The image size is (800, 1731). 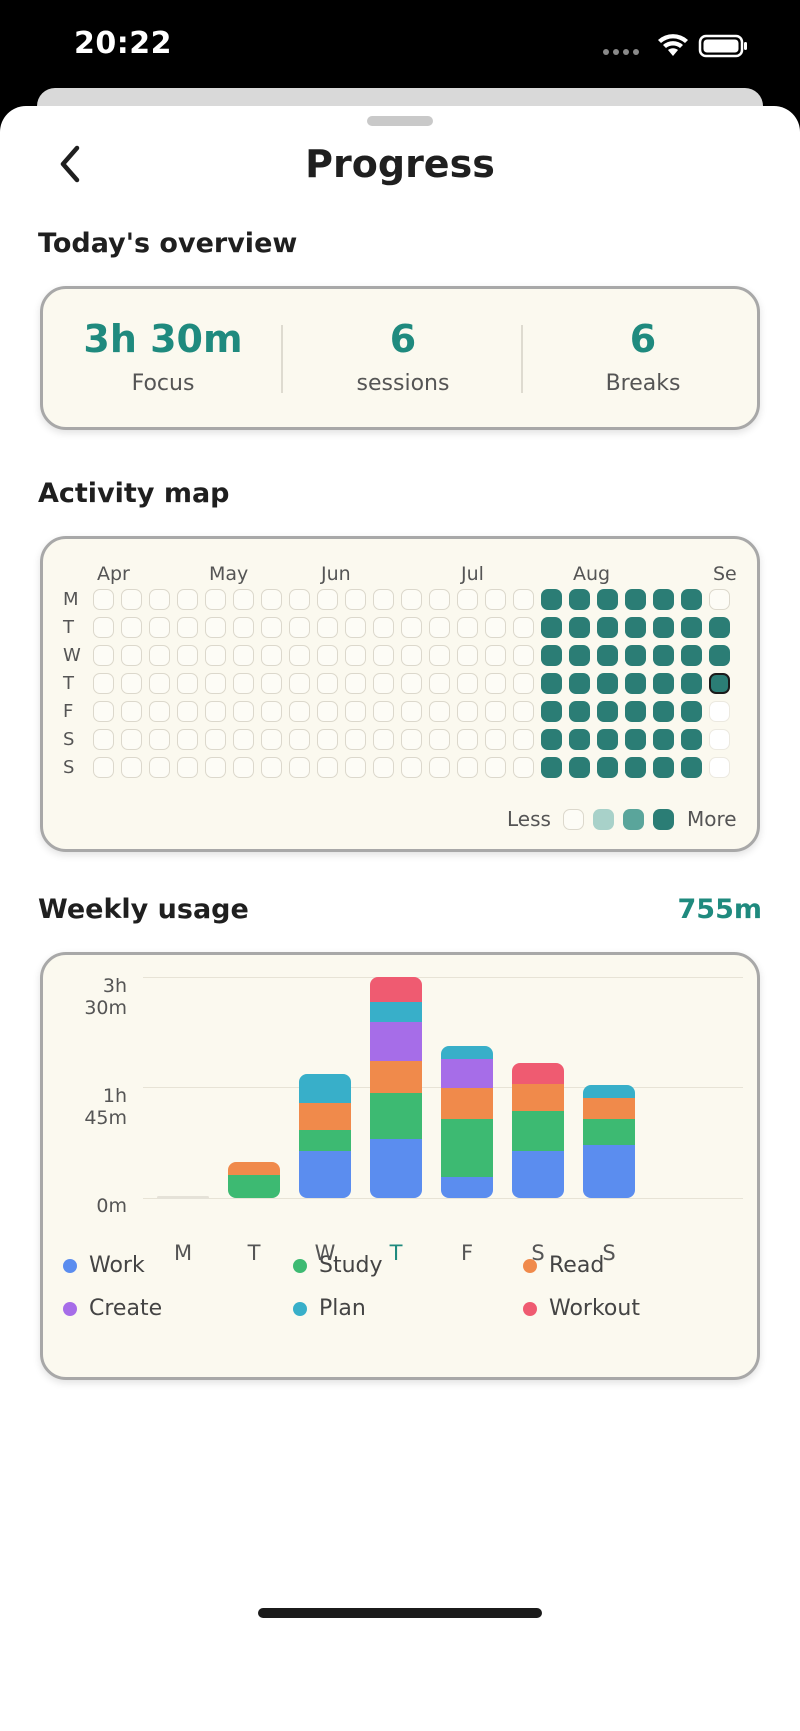 What do you see at coordinates (400, 1613) in the screenshot?
I see `home-indicator` at bounding box center [400, 1613].